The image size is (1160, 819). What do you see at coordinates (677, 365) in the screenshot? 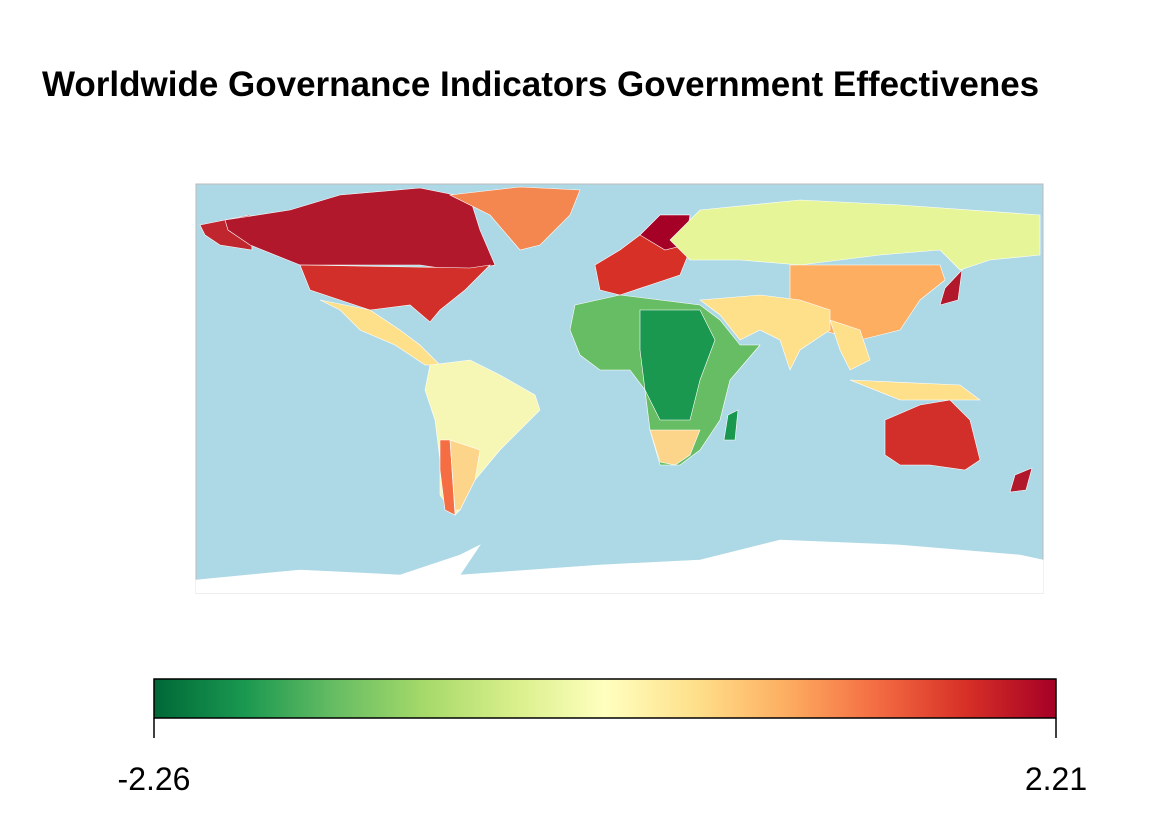
I see `central-africa` at bounding box center [677, 365].